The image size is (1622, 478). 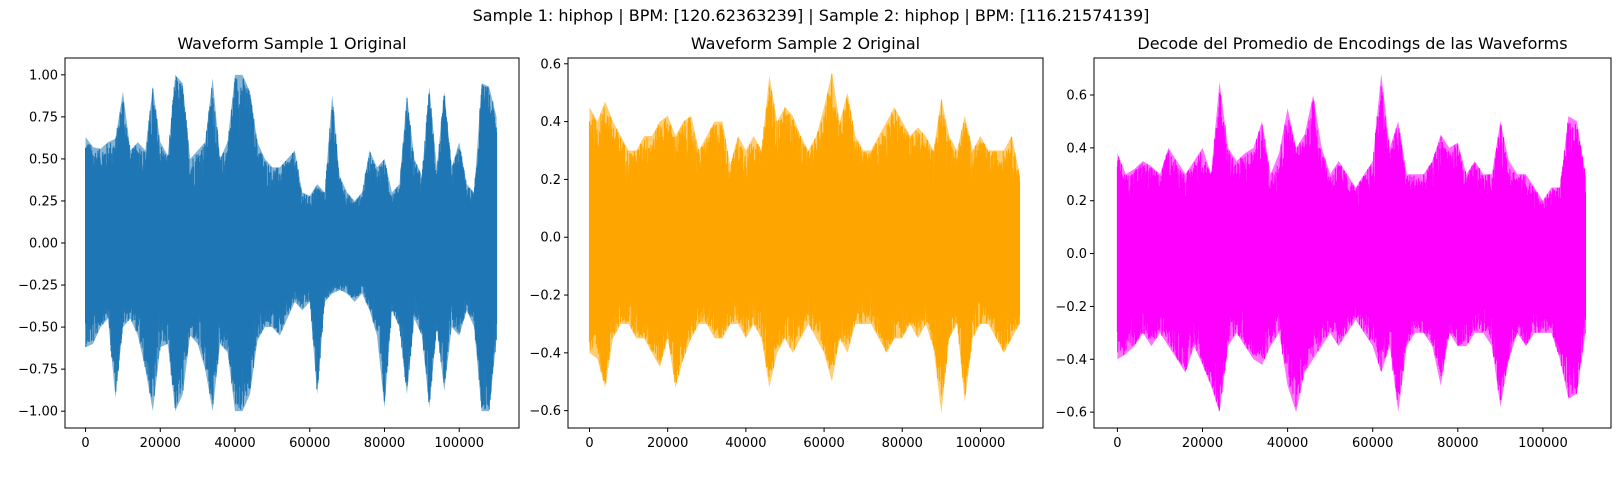 What do you see at coordinates (38, 286) in the screenshot?
I see `y-tick-label: −0.25` at bounding box center [38, 286].